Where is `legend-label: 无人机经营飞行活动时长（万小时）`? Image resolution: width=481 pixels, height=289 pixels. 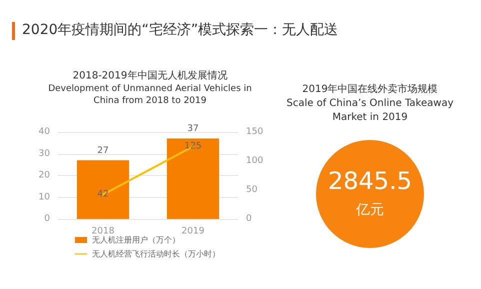 legend-label: 无人机经营飞行活动时长（万小时） is located at coordinates (156, 254).